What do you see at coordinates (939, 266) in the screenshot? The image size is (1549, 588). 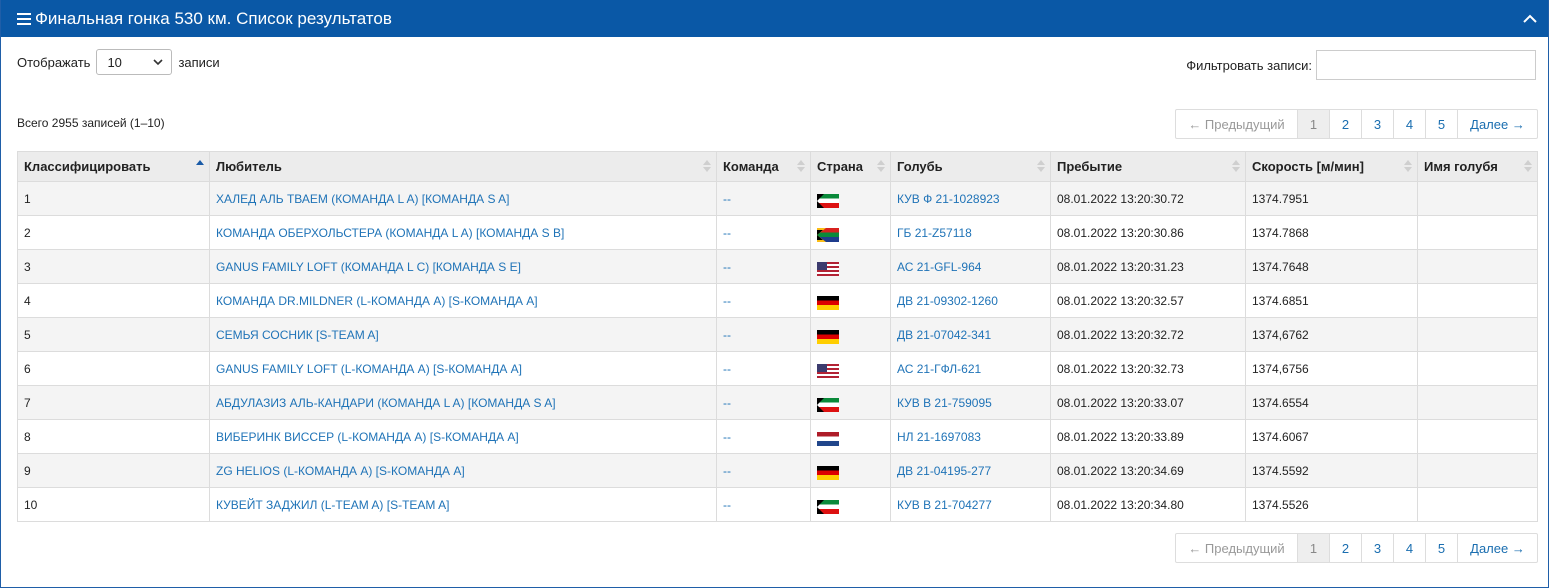 I see `pigeon-link: АС 21-GFL-964` at bounding box center [939, 266].